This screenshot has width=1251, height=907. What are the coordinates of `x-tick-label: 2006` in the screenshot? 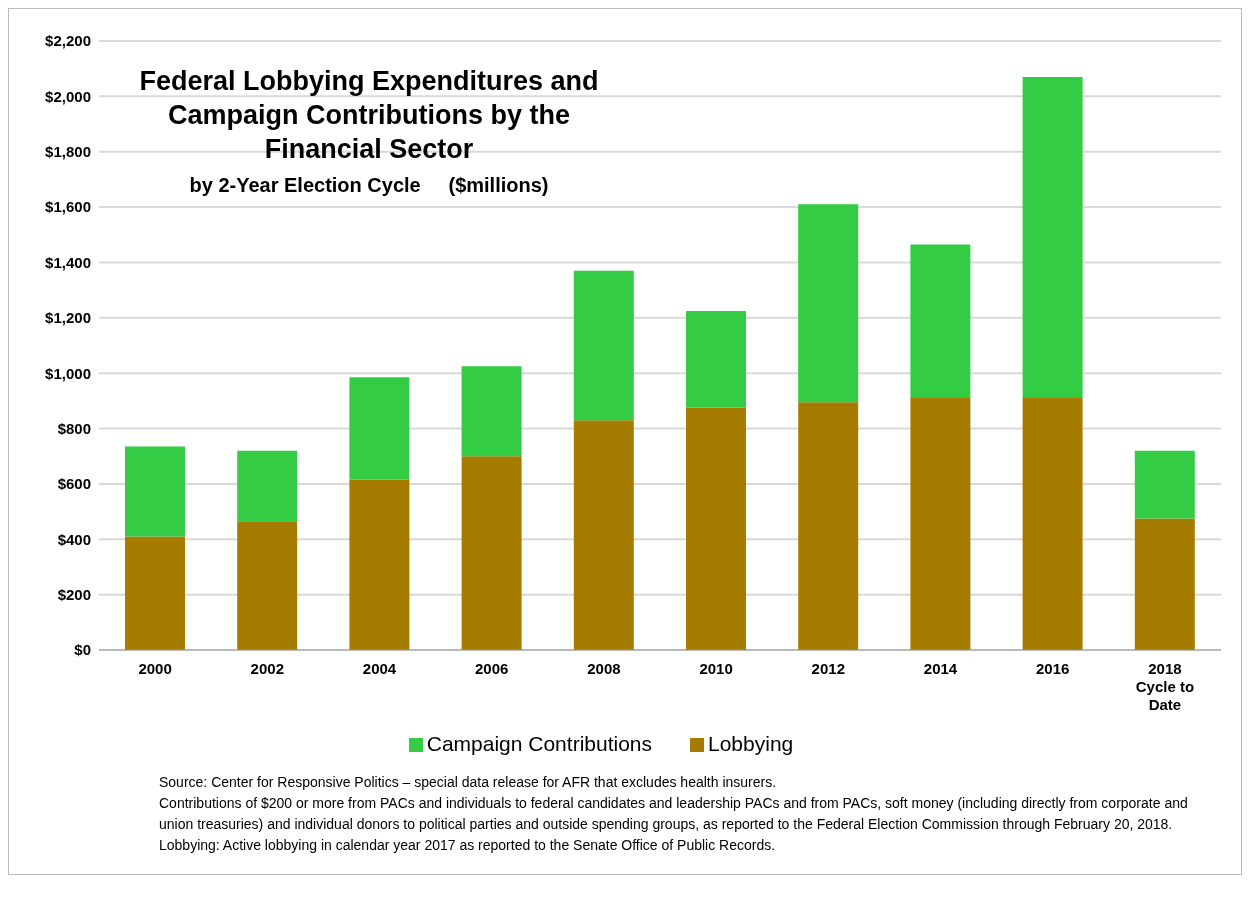 It's located at (492, 668).